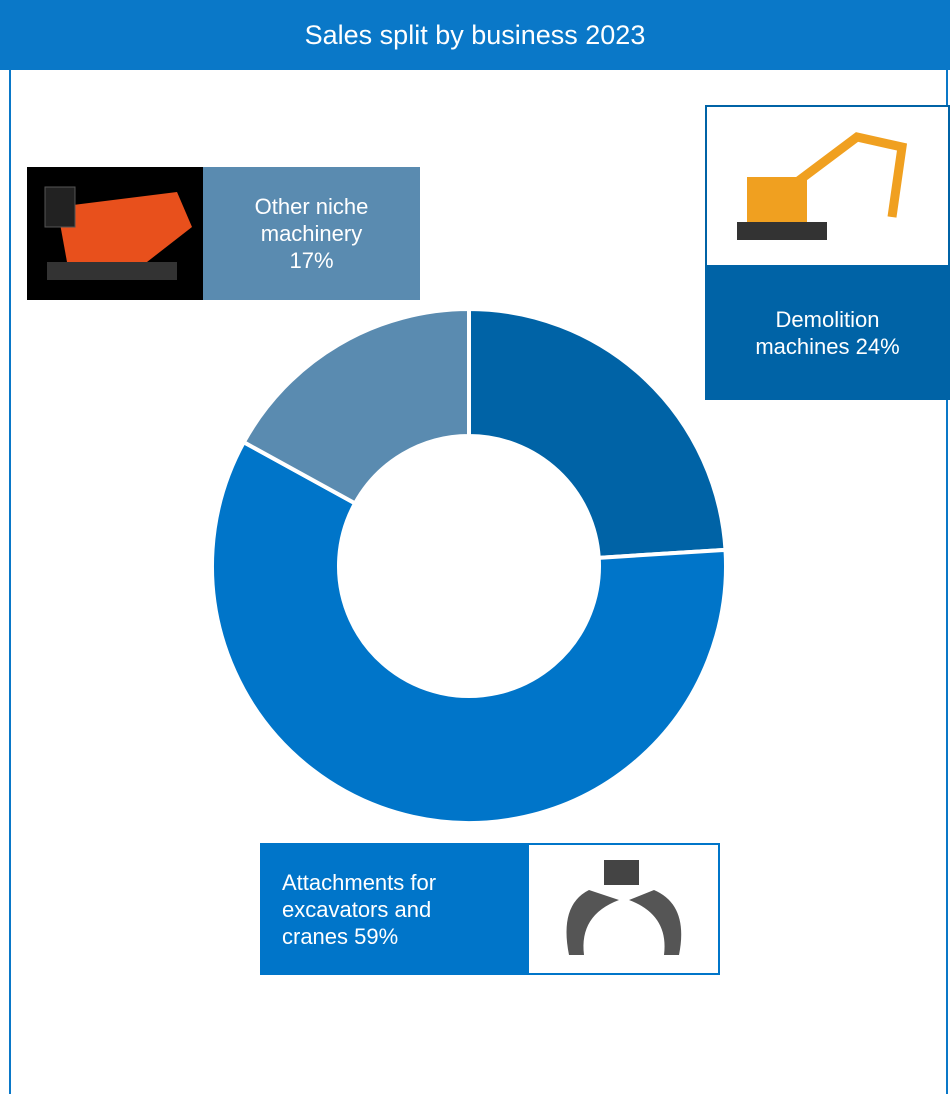  Describe the element at coordinates (311, 220) in the screenshot. I see `category-label: Other niche machinery` at that location.